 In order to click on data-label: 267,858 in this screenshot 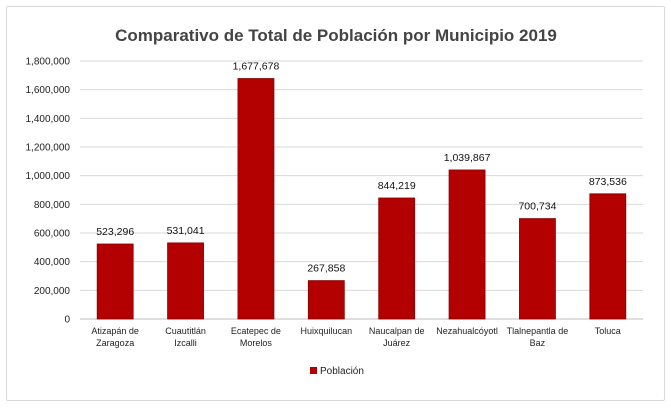, I will do `click(326, 269)`.